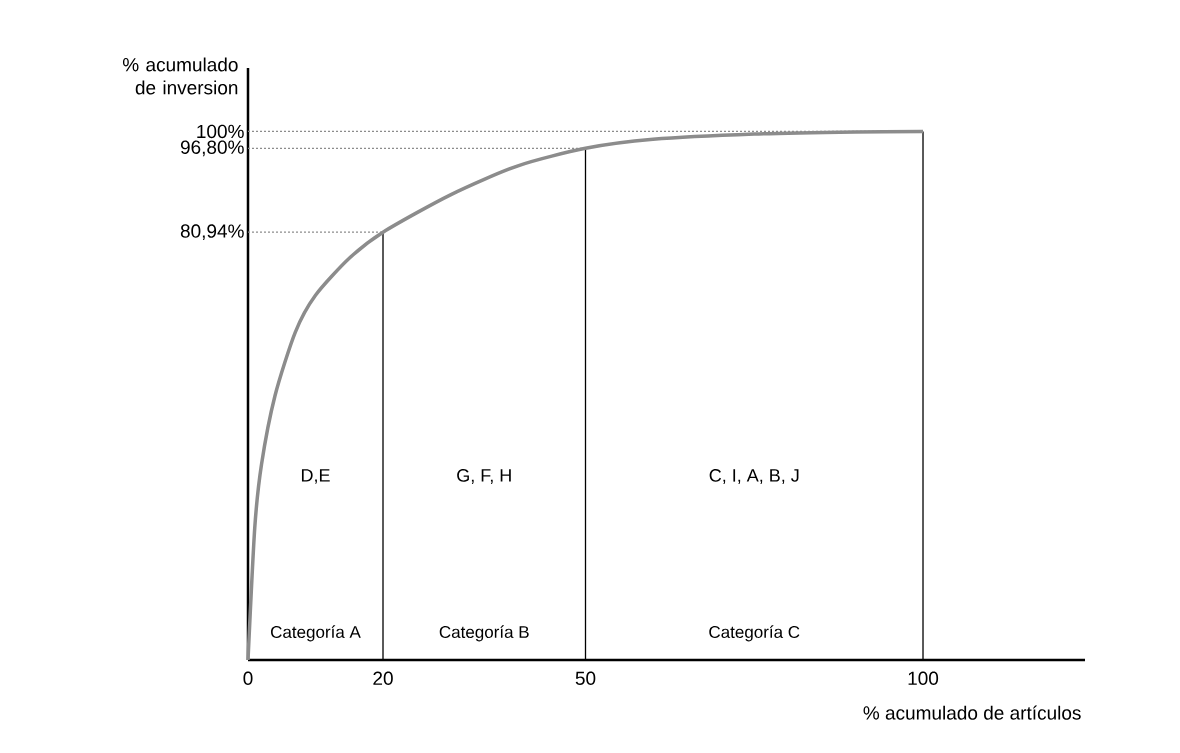  I want to click on annotation: D,E, so click(315, 476).